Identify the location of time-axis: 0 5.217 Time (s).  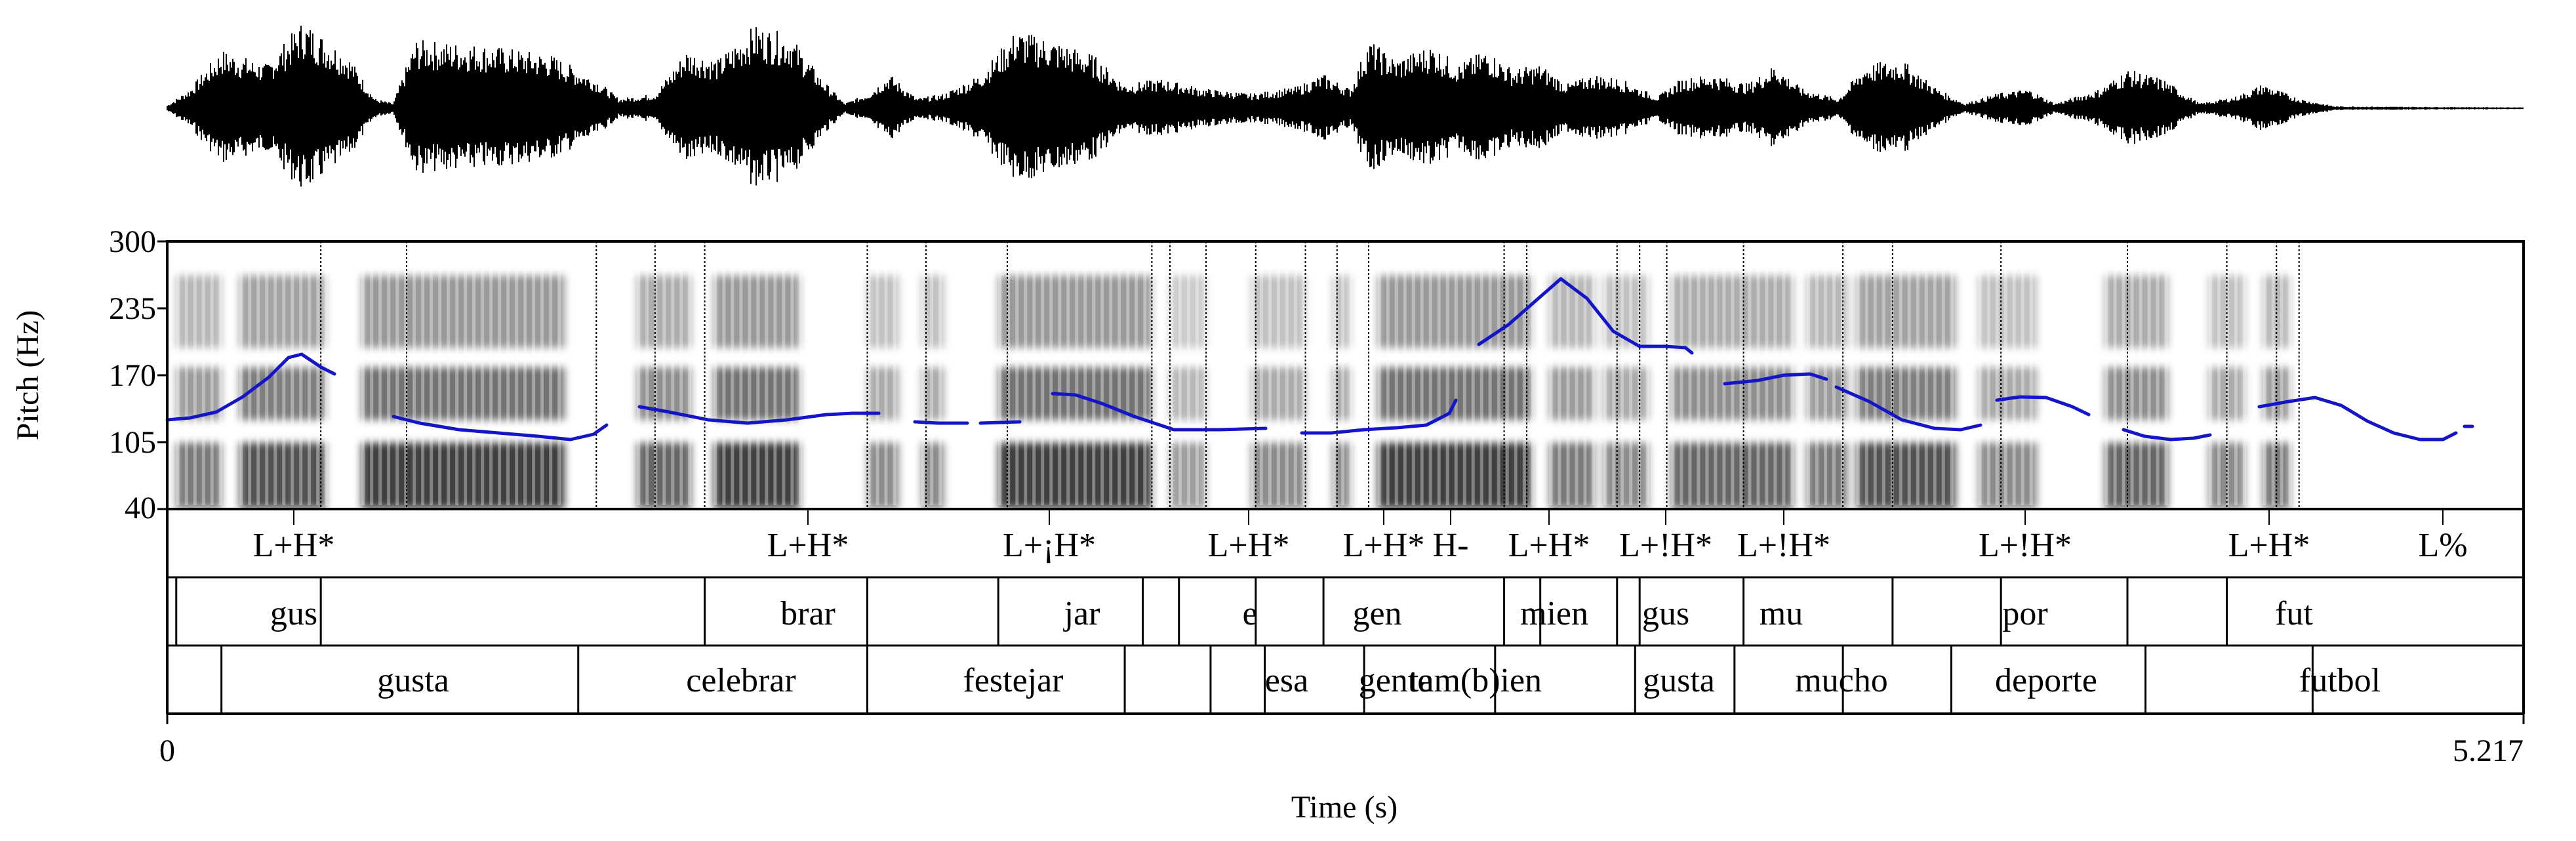
(1342, 769).